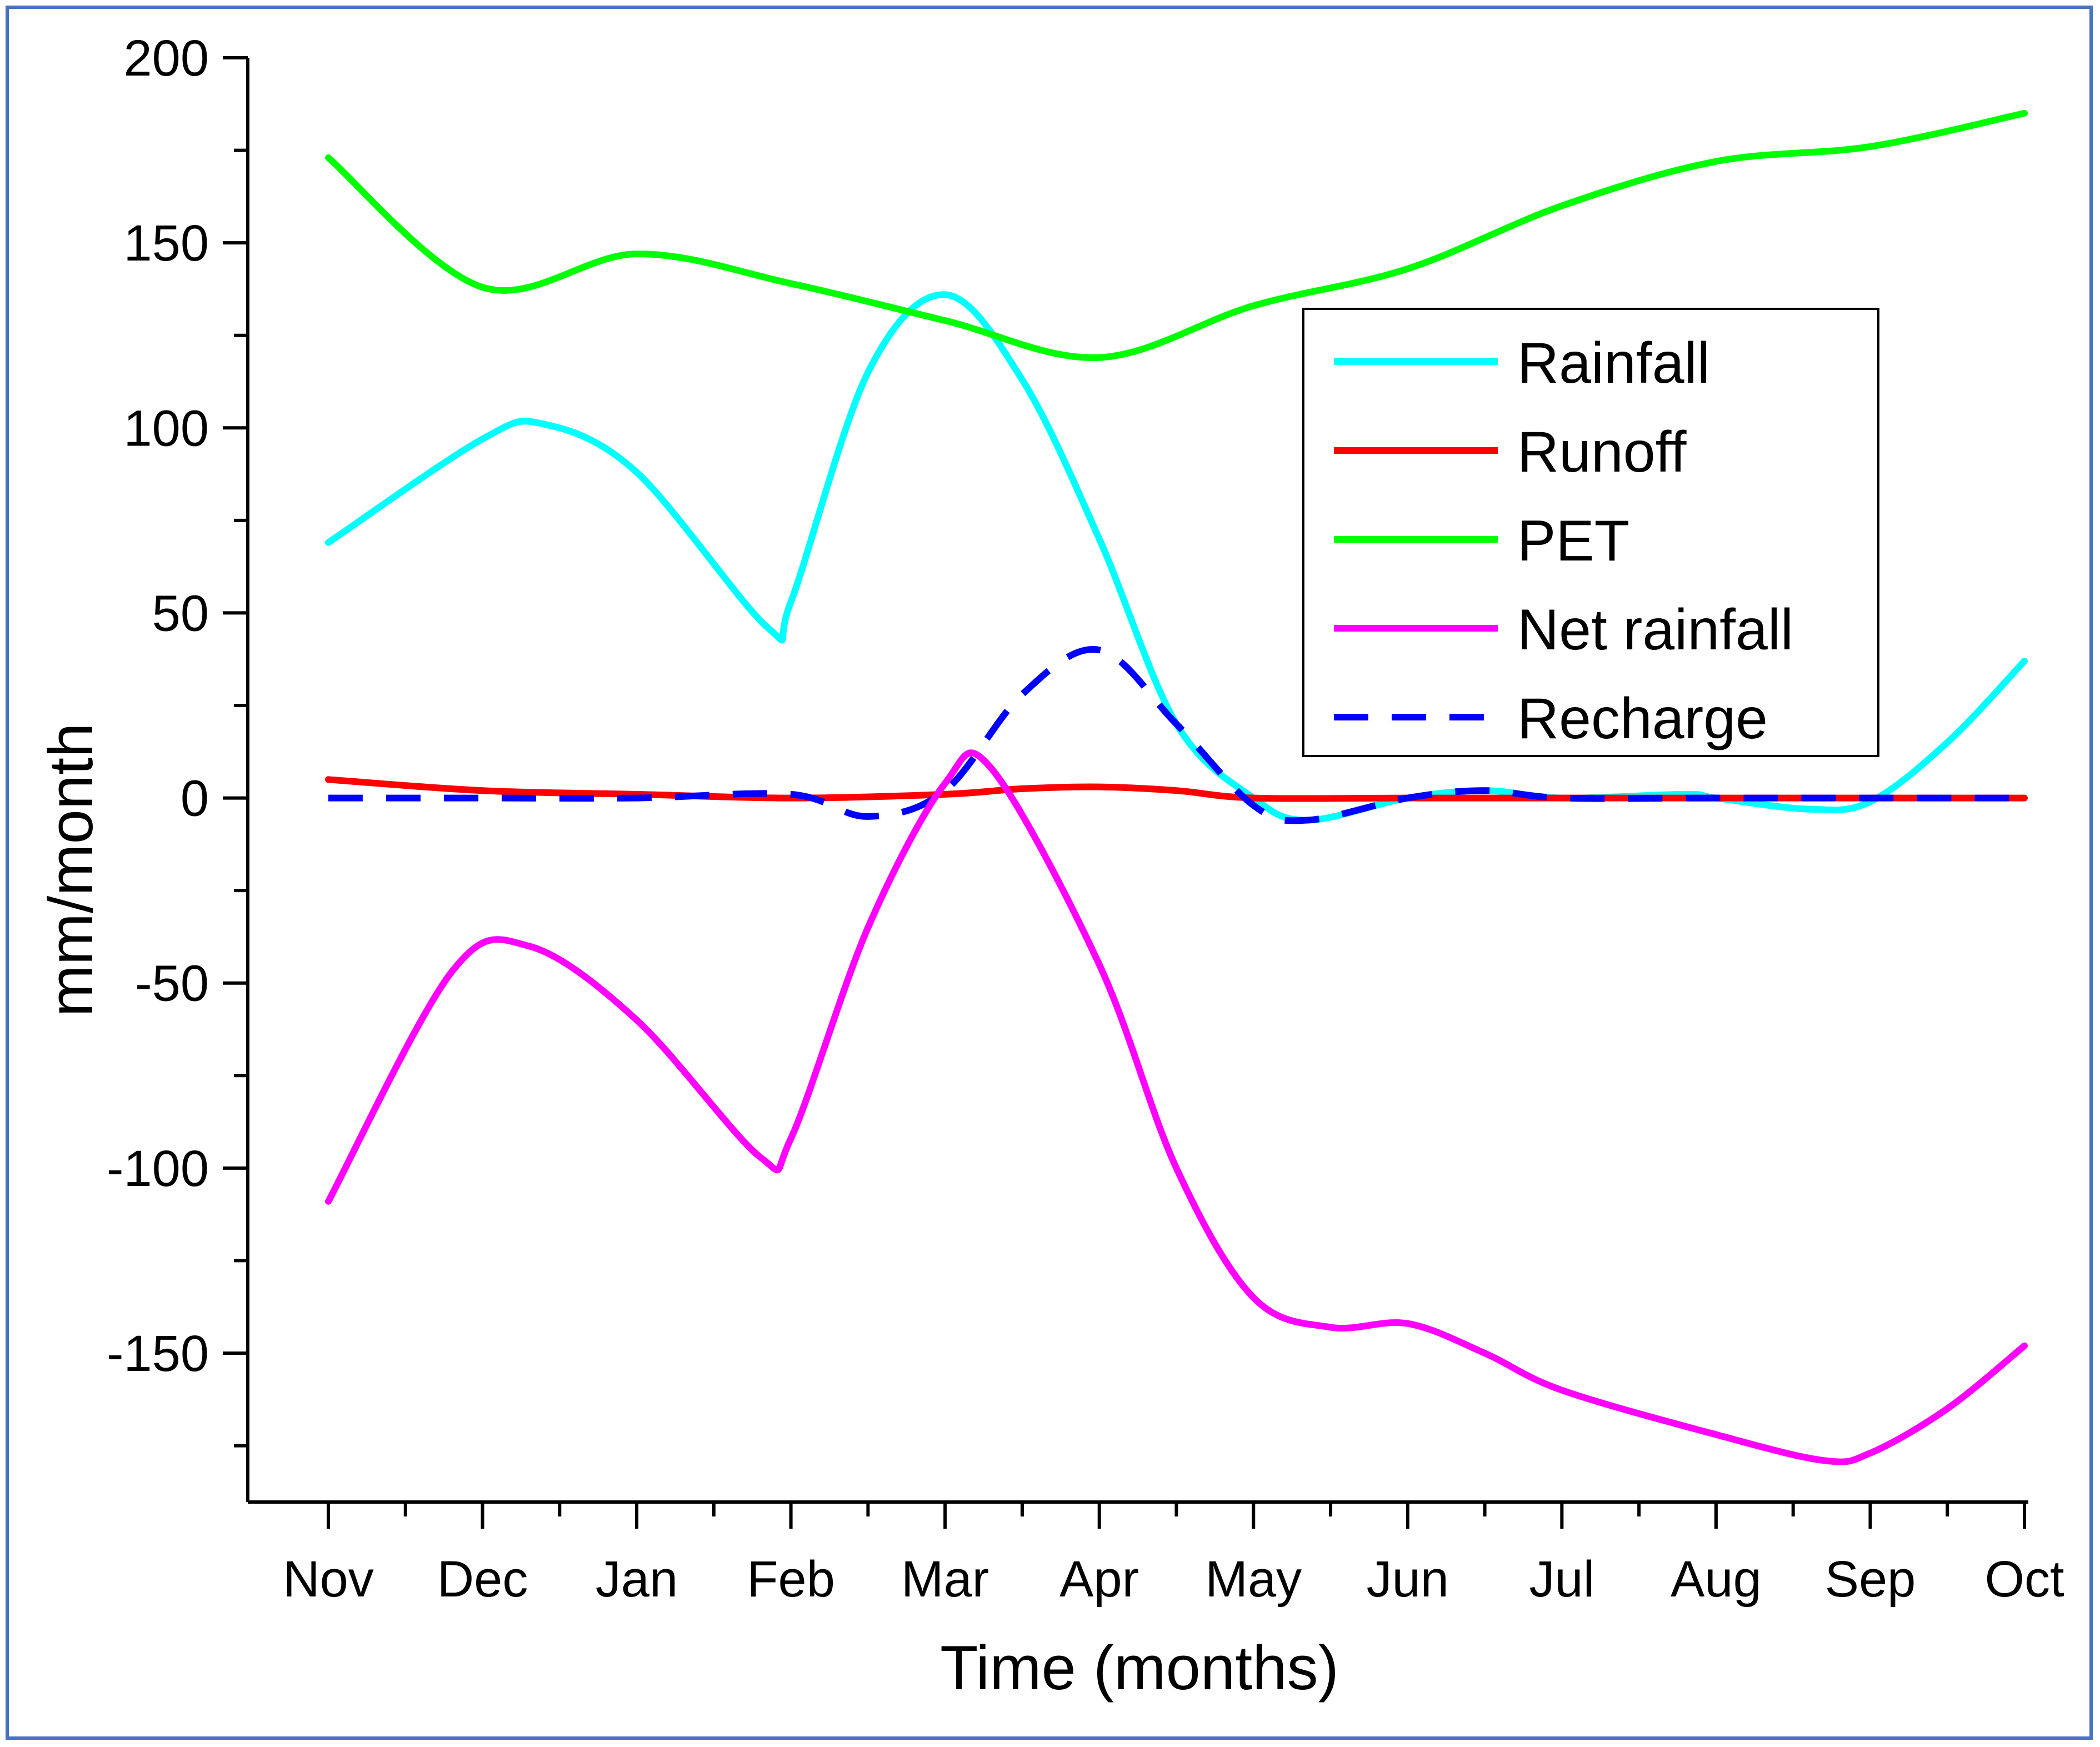 Image resolution: width=2100 pixels, height=1747 pixels. Describe the element at coordinates (945, 1579) in the screenshot. I see `x-tick-label: Mar` at that location.